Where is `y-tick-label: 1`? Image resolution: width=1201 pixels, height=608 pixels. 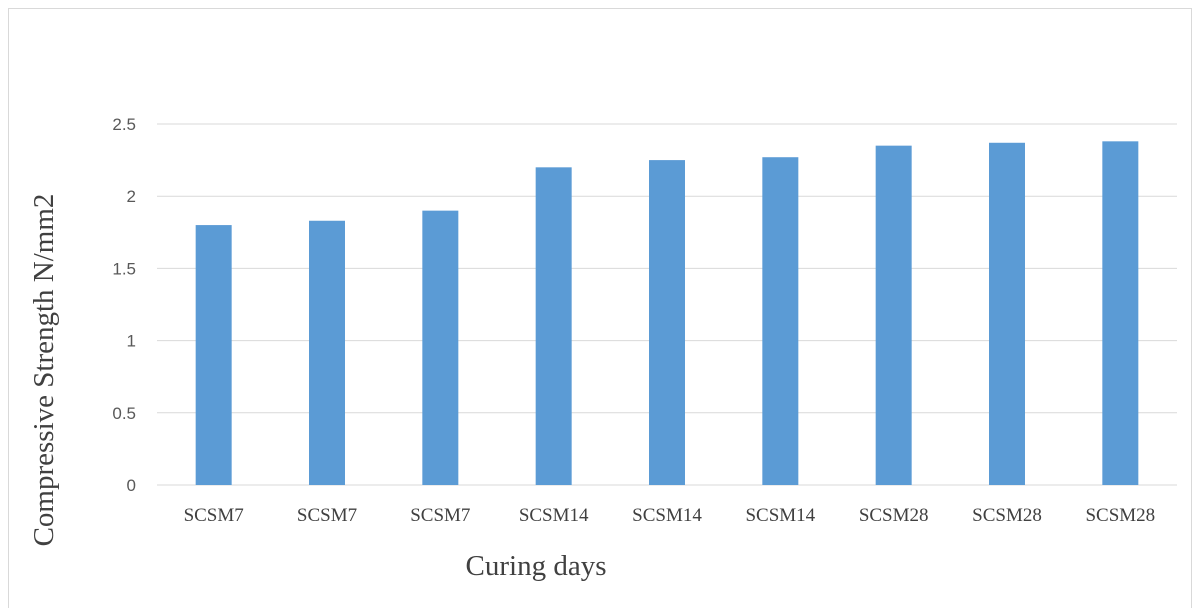 y-tick-label: 1 is located at coordinates (131, 341).